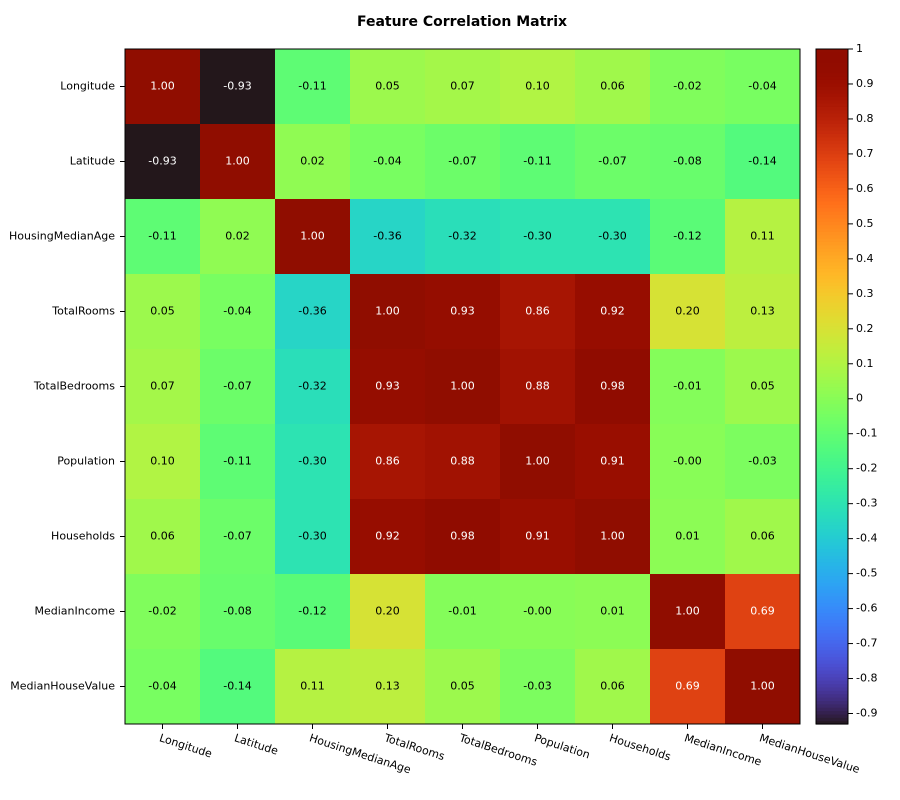 Image resolution: width=900 pixels, height=800 pixels. I want to click on colorbar-tick-label: -0.2, so click(866, 468).